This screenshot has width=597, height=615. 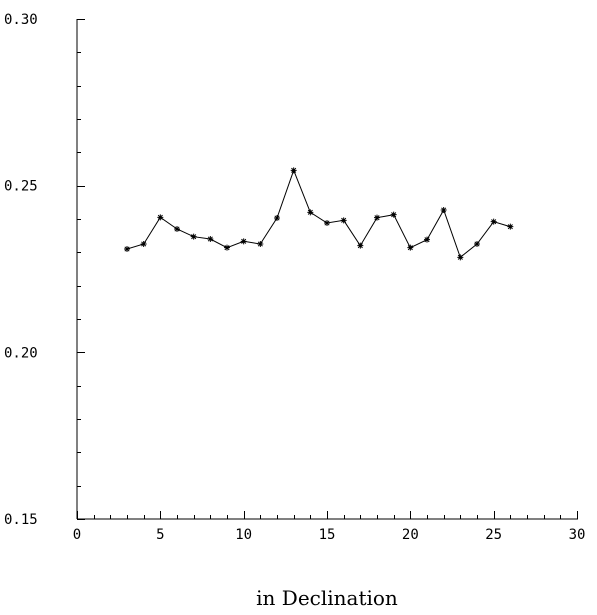 What do you see at coordinates (493, 535) in the screenshot?
I see `x-tick-label: 25` at bounding box center [493, 535].